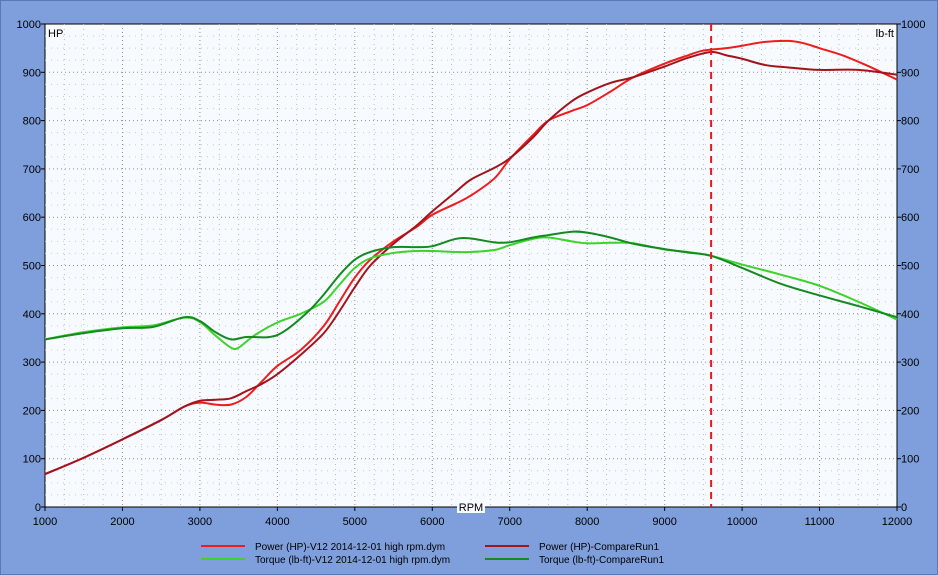 The height and width of the screenshot is (575, 938). What do you see at coordinates (32, 363) in the screenshot?
I see `y-left-tick-label: 300` at bounding box center [32, 363].